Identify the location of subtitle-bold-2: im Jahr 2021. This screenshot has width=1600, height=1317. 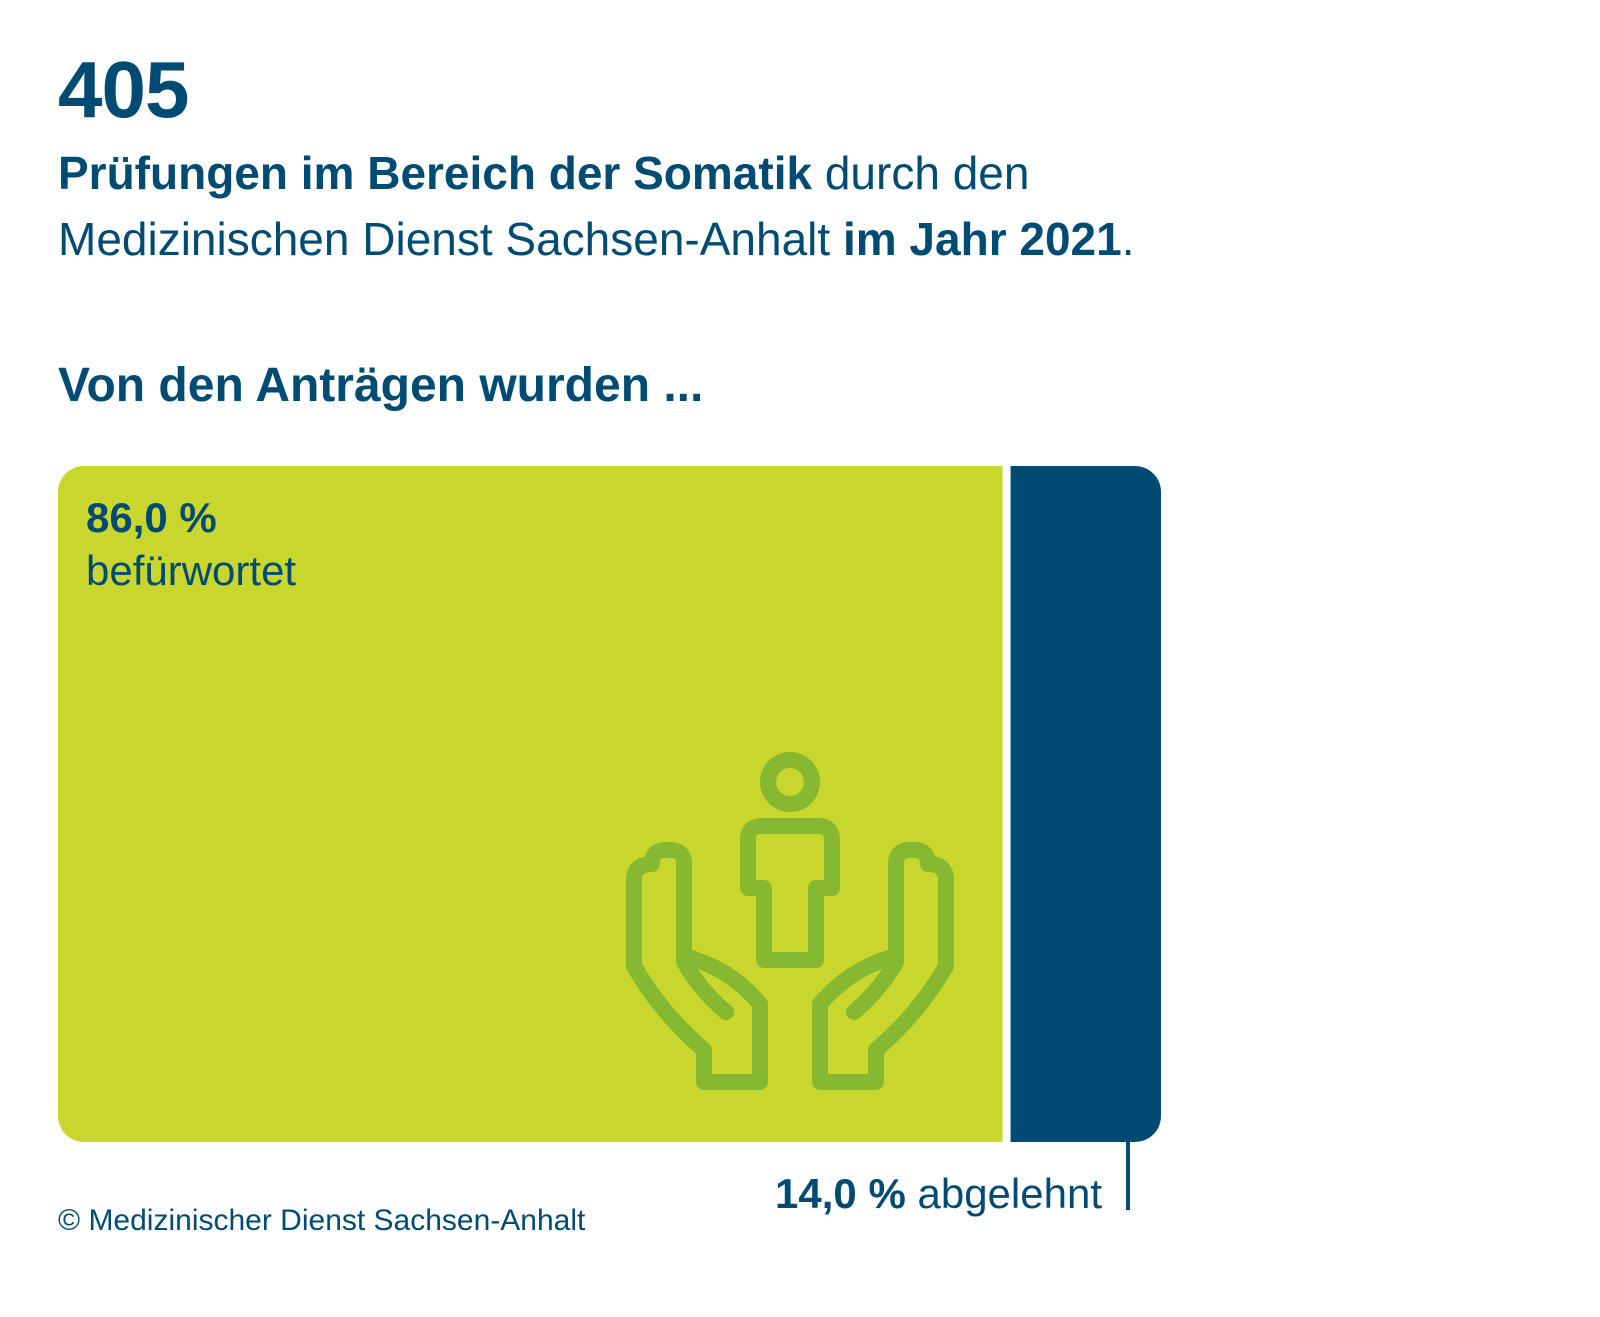
(982, 239).